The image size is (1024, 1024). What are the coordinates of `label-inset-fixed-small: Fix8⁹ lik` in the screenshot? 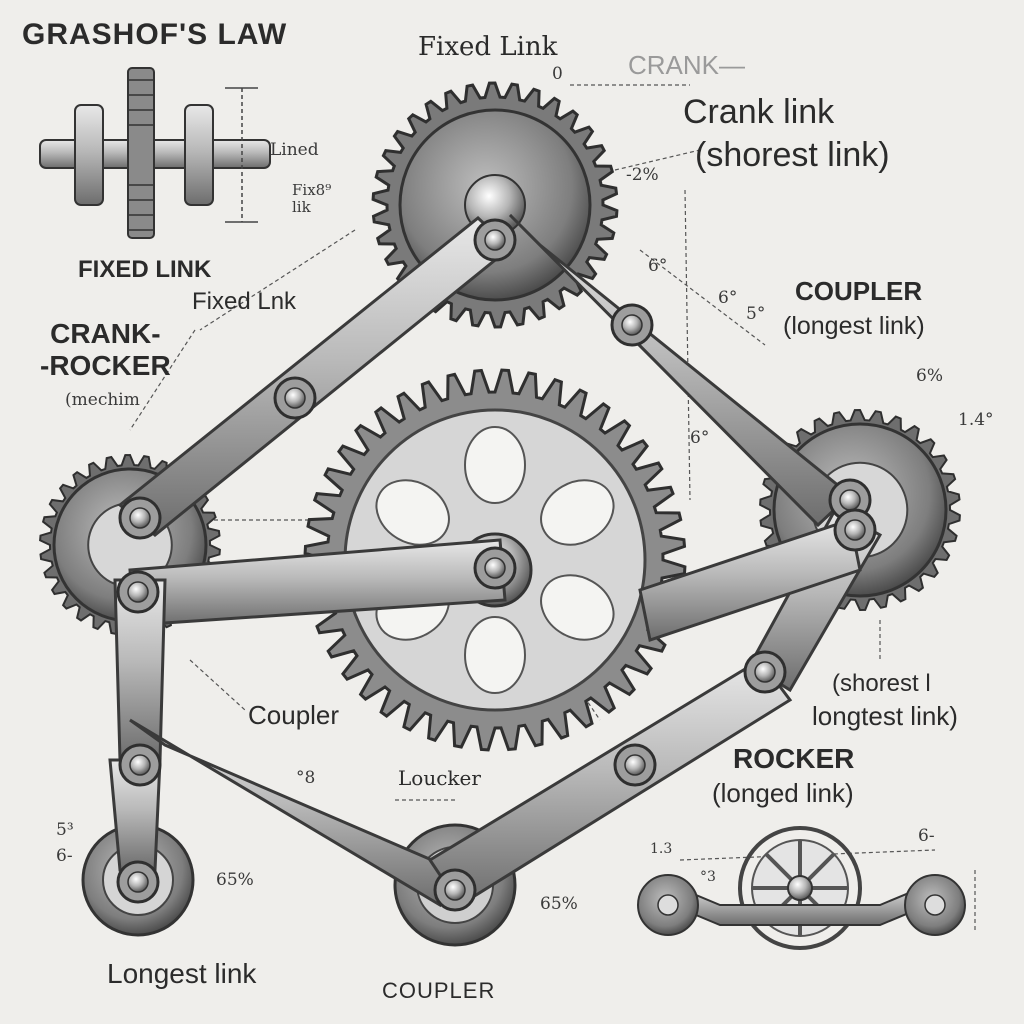 It's located at (312, 198).